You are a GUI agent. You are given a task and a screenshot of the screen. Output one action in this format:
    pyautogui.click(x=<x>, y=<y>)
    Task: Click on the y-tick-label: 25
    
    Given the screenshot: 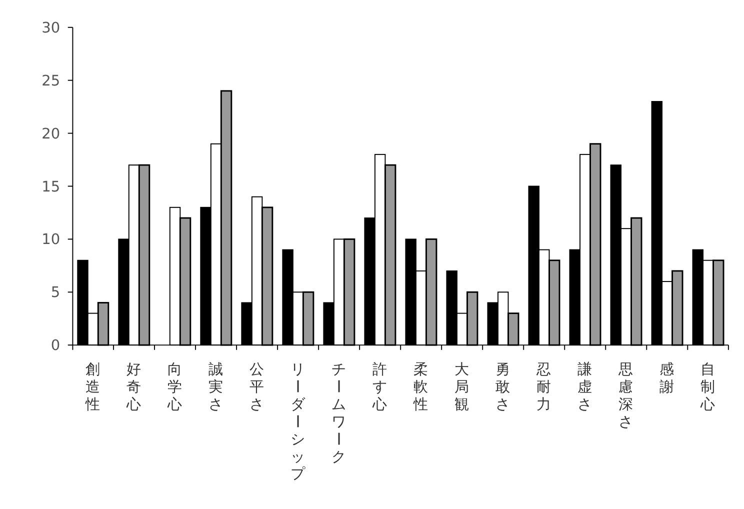 What is the action you would take?
    pyautogui.click(x=51, y=81)
    